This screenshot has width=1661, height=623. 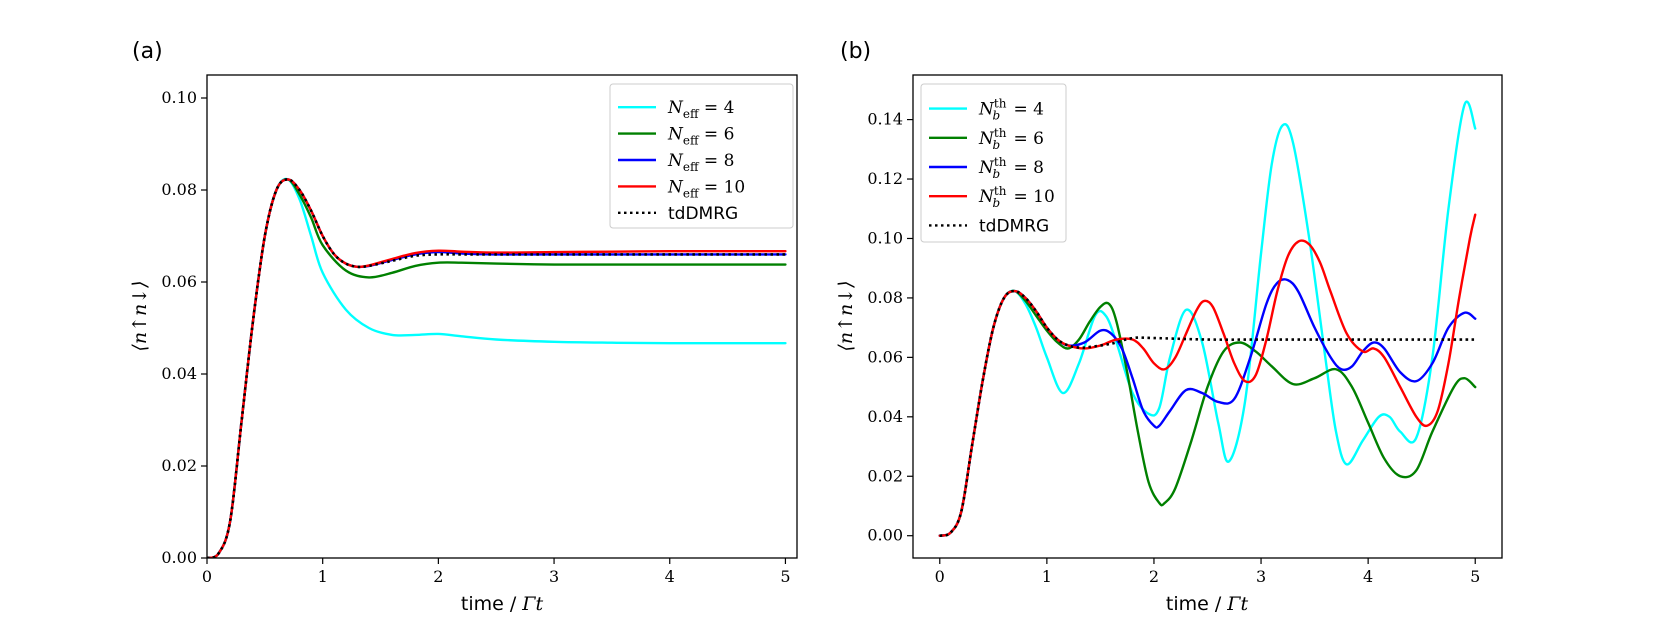 I want to click on legend-a: Neff = 4 Neff = 6 Neff = 8 Neff = 10 tdDMRG, so click(x=701, y=156).